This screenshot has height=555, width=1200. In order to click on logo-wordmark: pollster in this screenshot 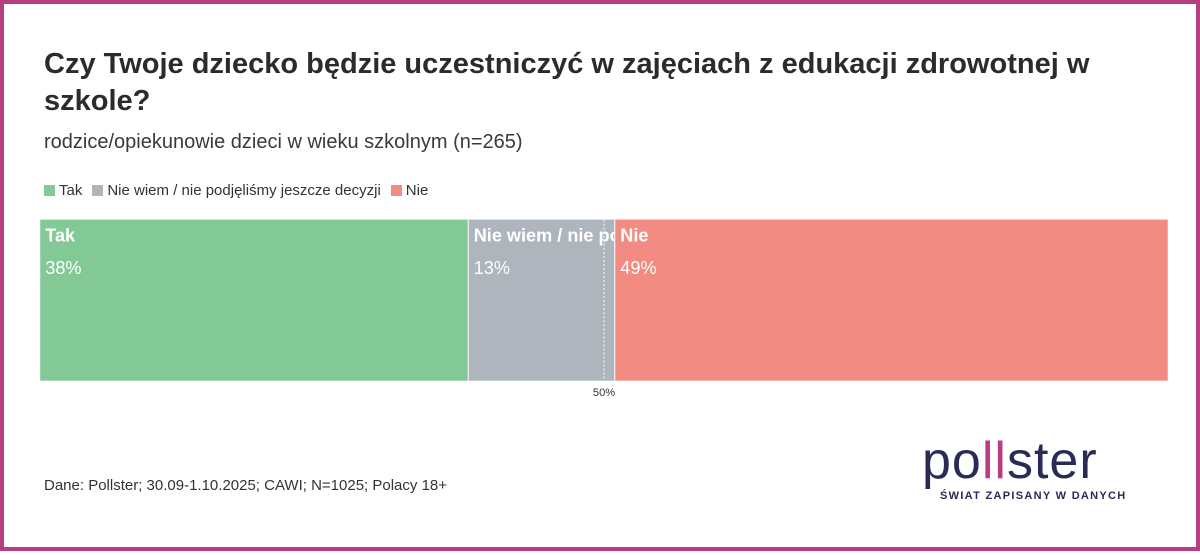, I will do `click(1010, 461)`.